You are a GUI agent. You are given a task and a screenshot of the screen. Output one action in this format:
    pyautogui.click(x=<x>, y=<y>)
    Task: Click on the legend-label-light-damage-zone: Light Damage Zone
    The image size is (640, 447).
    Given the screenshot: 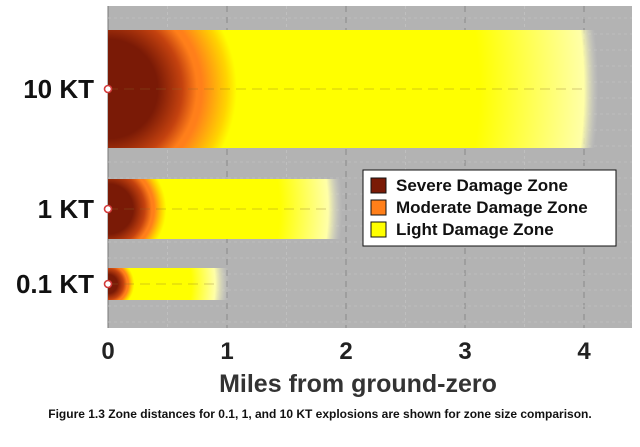 What is the action you would take?
    pyautogui.click(x=475, y=229)
    